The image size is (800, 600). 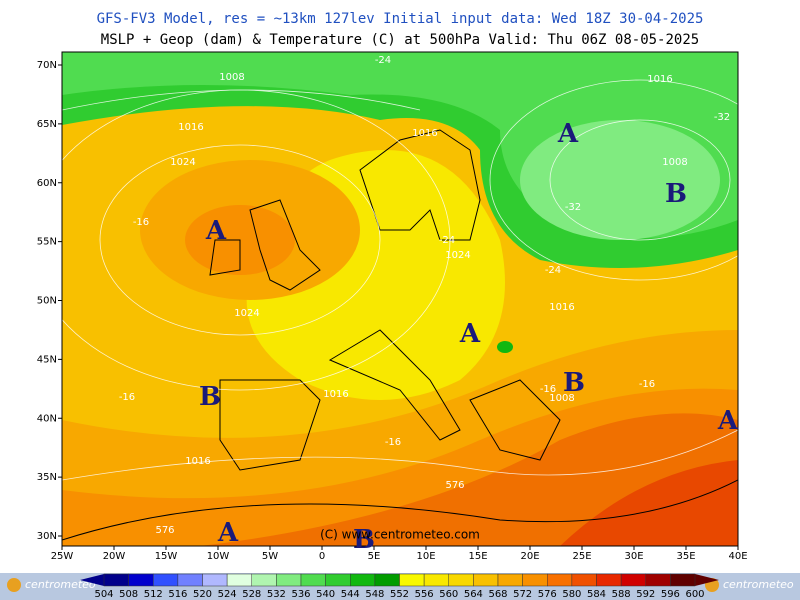 What do you see at coordinates (270, 556) in the screenshot?
I see `lon-label: 5W` at bounding box center [270, 556].